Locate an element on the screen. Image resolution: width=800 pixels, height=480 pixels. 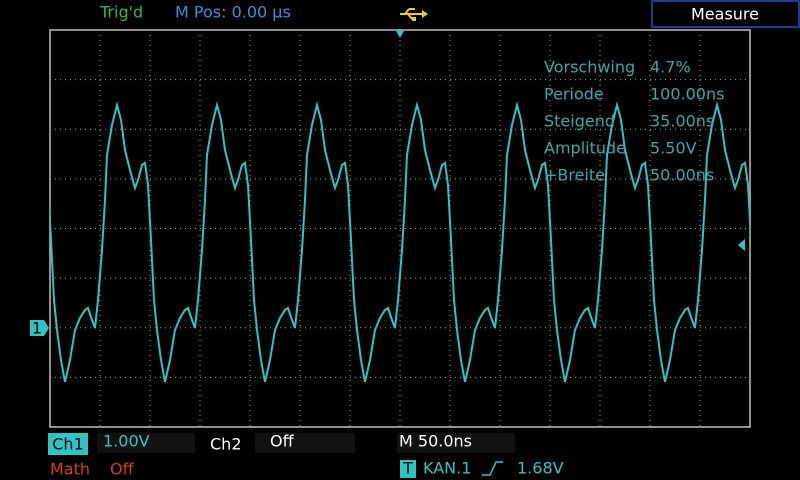
ch2-scale: Off is located at coordinates (282, 441).